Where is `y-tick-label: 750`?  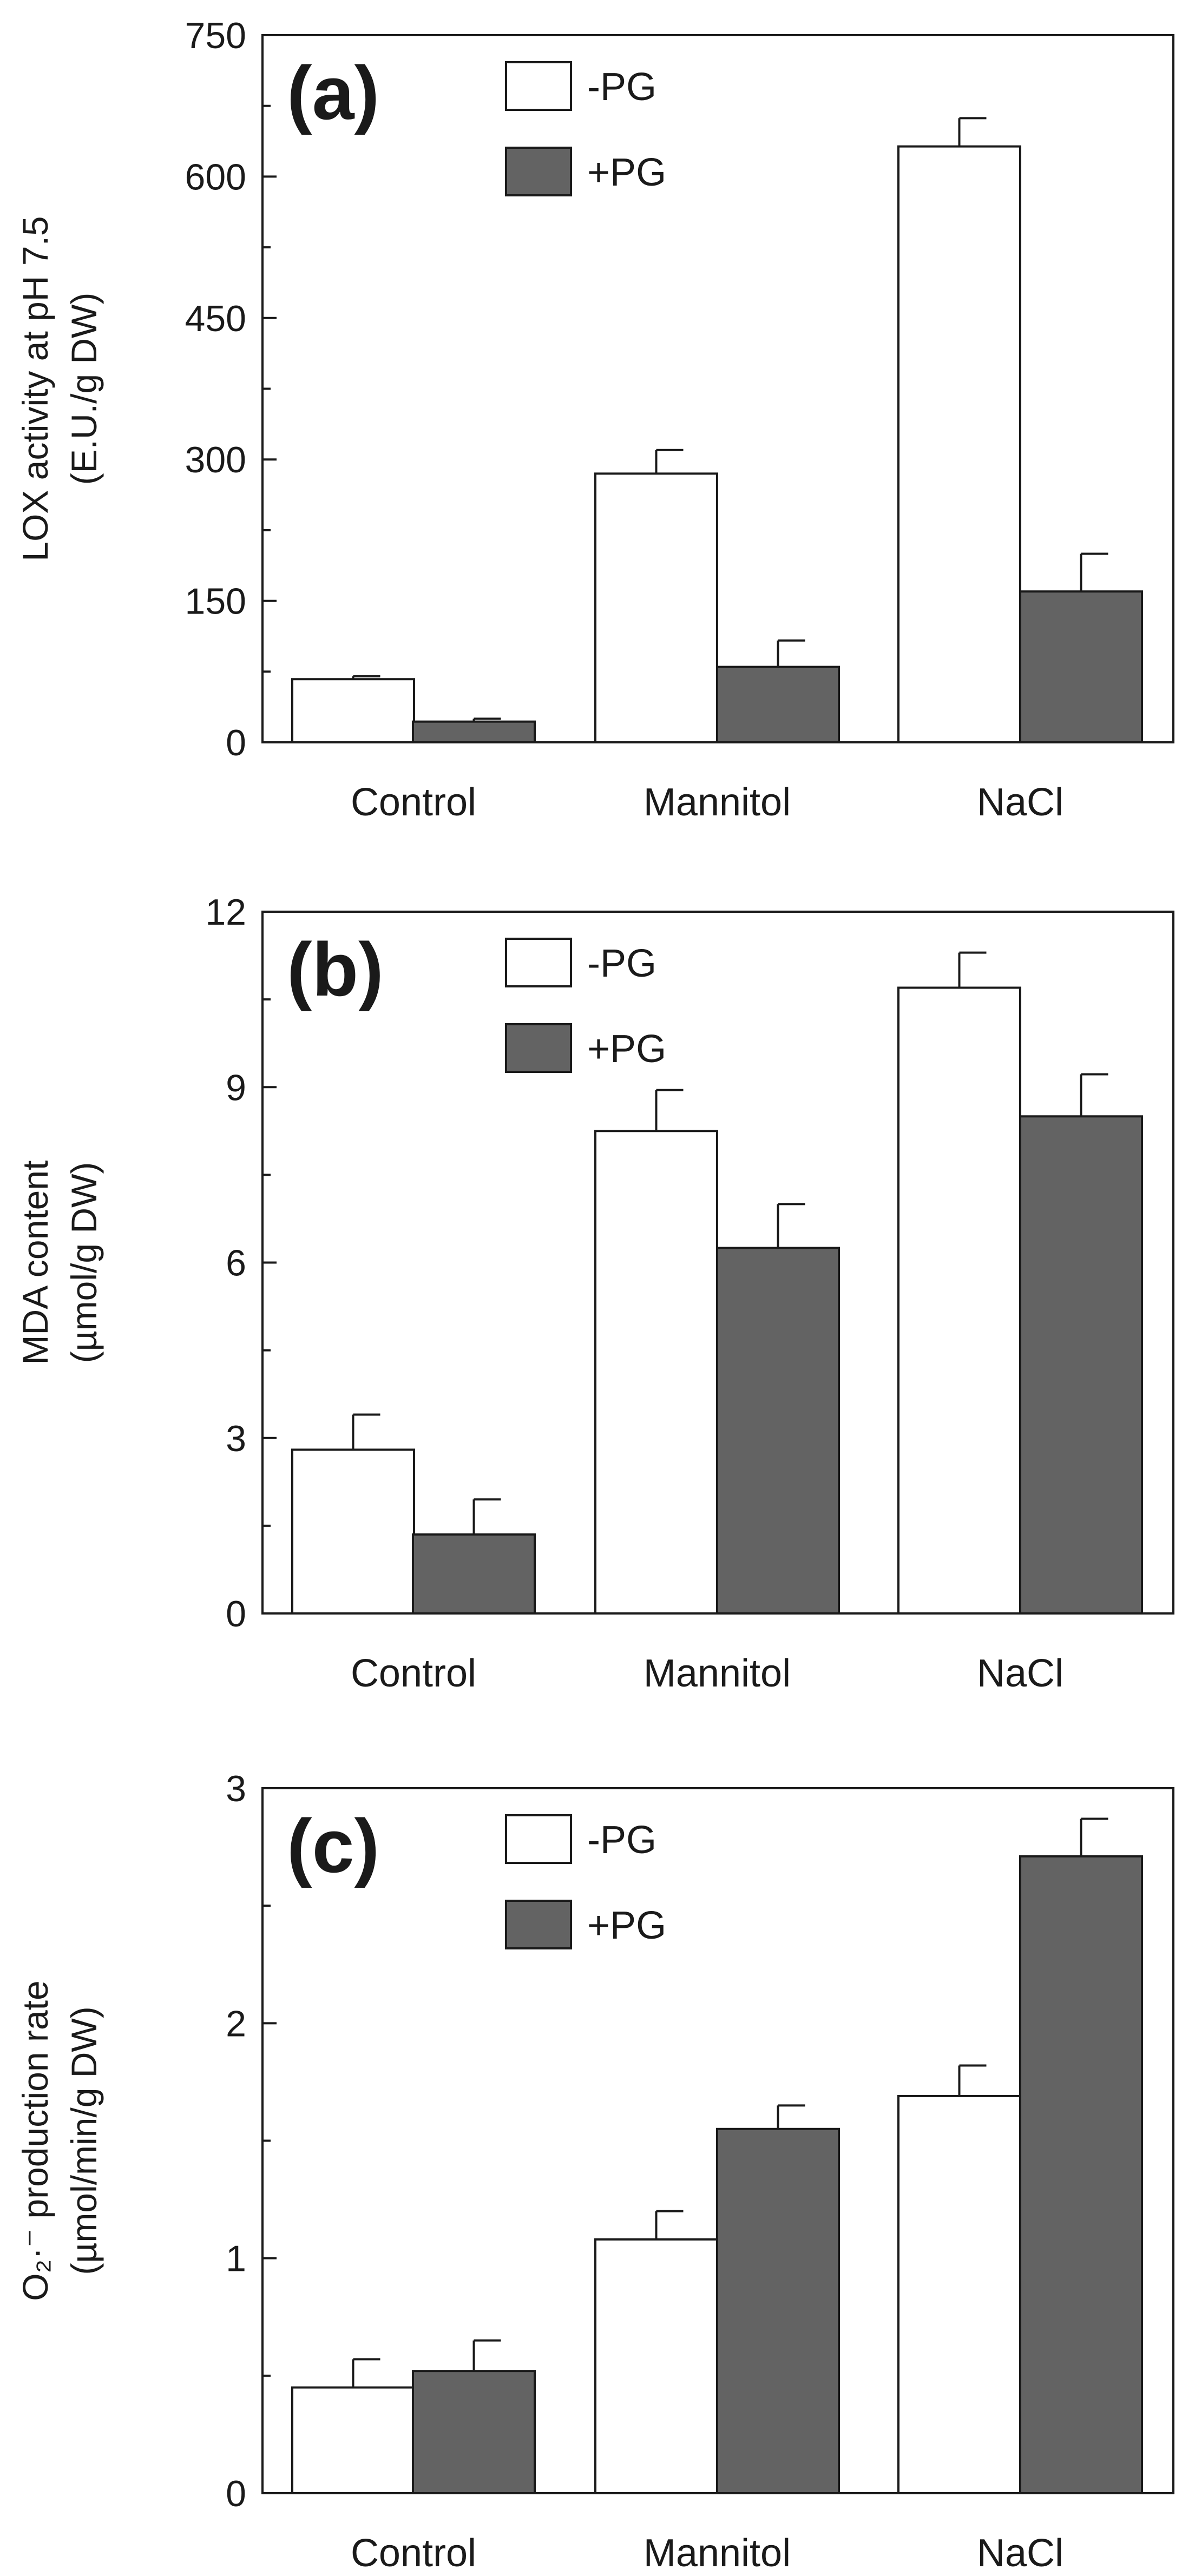
y-tick-label: 750 is located at coordinates (215, 35).